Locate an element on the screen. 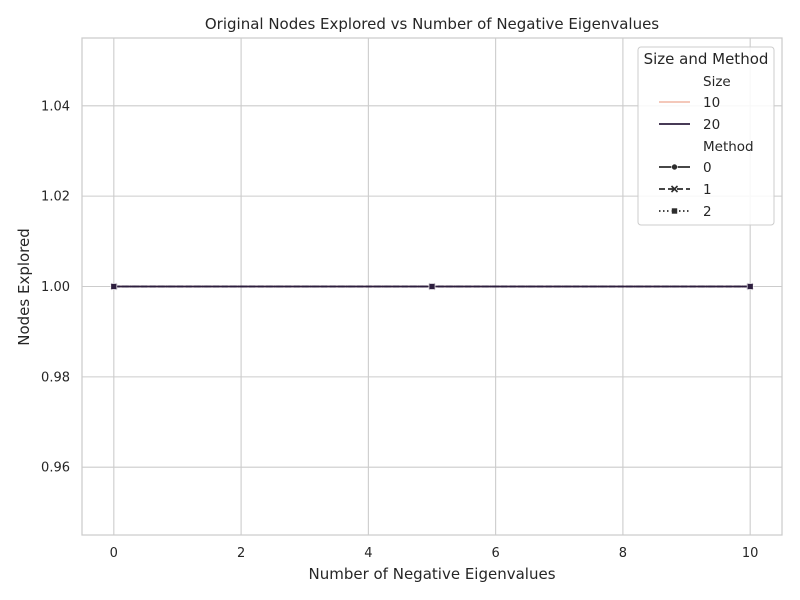  y-tick-label: 0.98 is located at coordinates (55, 377).